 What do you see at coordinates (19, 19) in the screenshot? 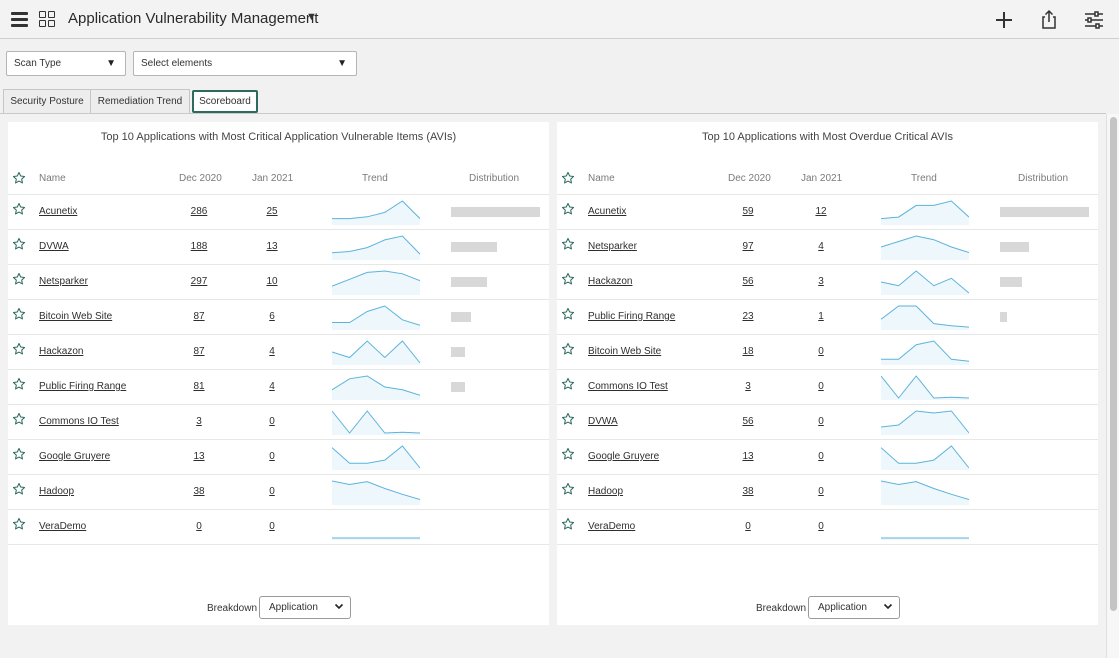
I see `menu-icon` at bounding box center [19, 19].